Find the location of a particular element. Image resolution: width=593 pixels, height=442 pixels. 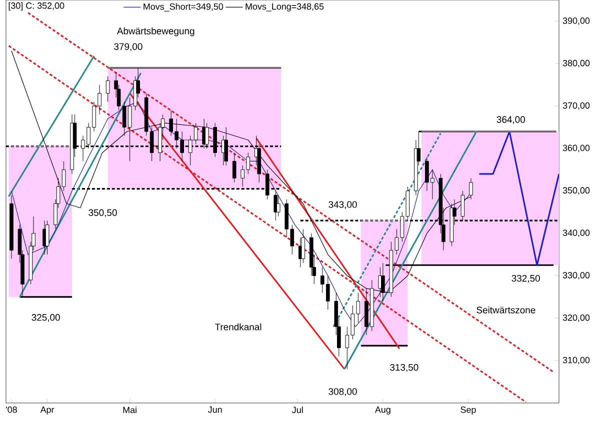

y-tick-label: 310,00 is located at coordinates (576, 360).